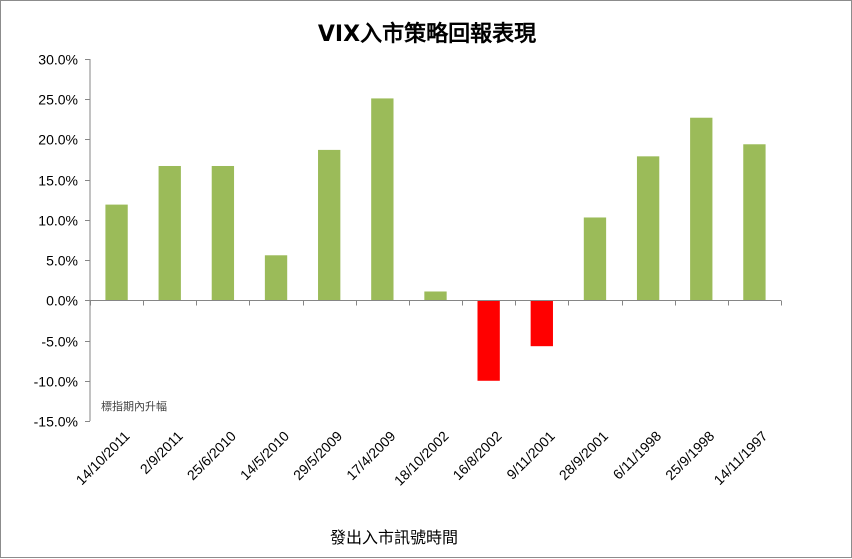  I want to click on x-axis-title: 發出入市訊號時間, so click(394, 537).